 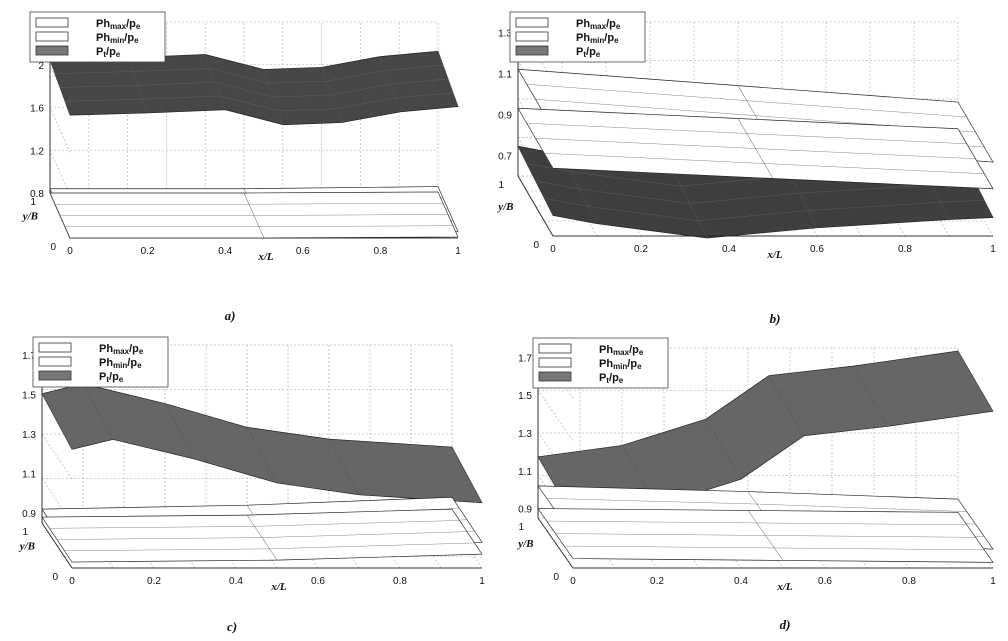 What do you see at coordinates (37, 109) in the screenshot?
I see `z-tick-label: 1.6` at bounding box center [37, 109].